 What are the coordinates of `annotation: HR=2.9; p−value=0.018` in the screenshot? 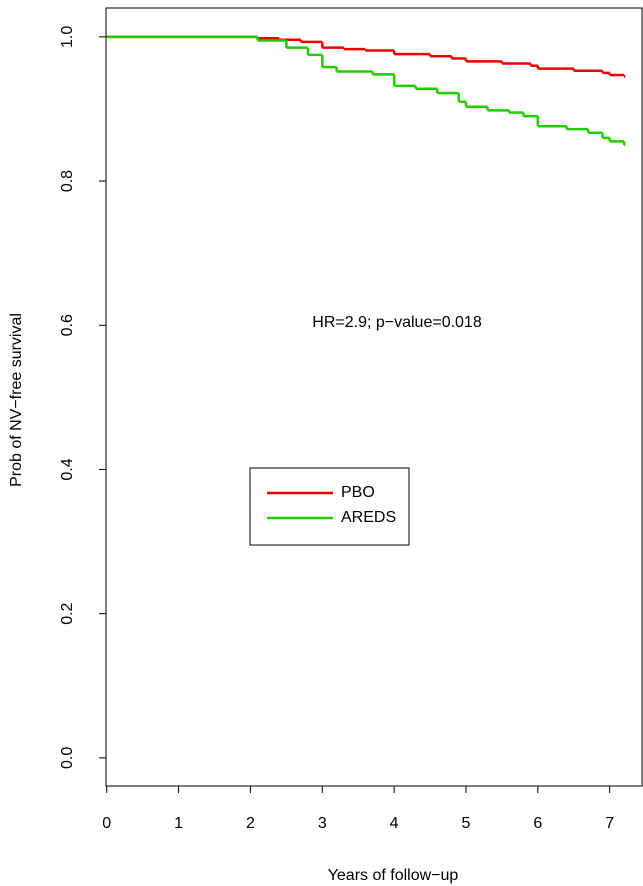 It's located at (397, 322).